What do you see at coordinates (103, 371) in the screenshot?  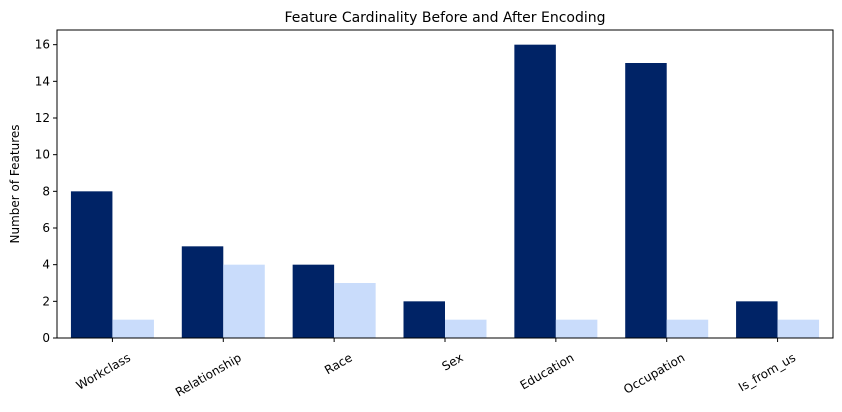 I see `x-tick-label-workclass: Workclass` at bounding box center [103, 371].